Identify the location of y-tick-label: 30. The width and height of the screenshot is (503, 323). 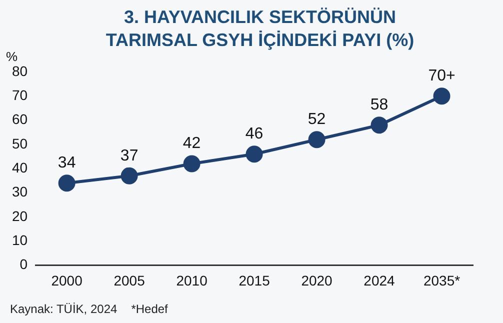
(20, 192).